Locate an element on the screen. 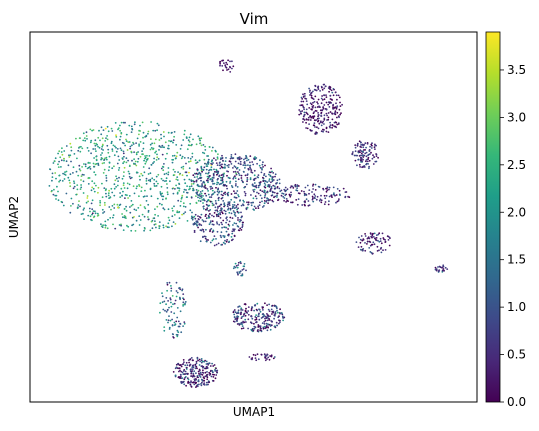 Image resolution: width=539 pixels, height=431 pixels. y-axis-label: UMAP2 is located at coordinates (14, 217).